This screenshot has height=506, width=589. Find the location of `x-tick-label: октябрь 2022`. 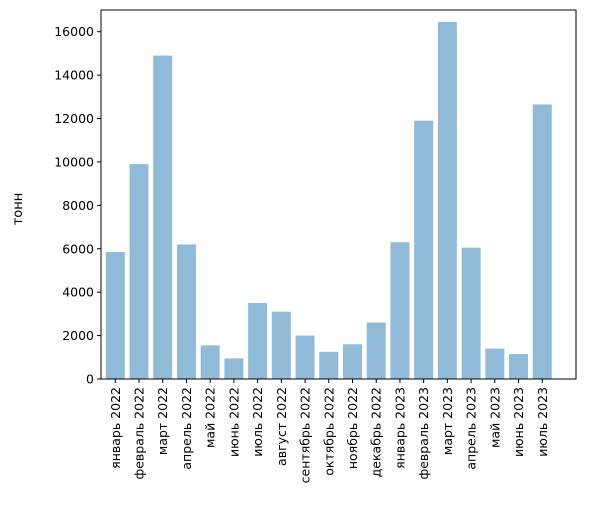

x-tick-label: октябрь 2022 is located at coordinates (328, 431).